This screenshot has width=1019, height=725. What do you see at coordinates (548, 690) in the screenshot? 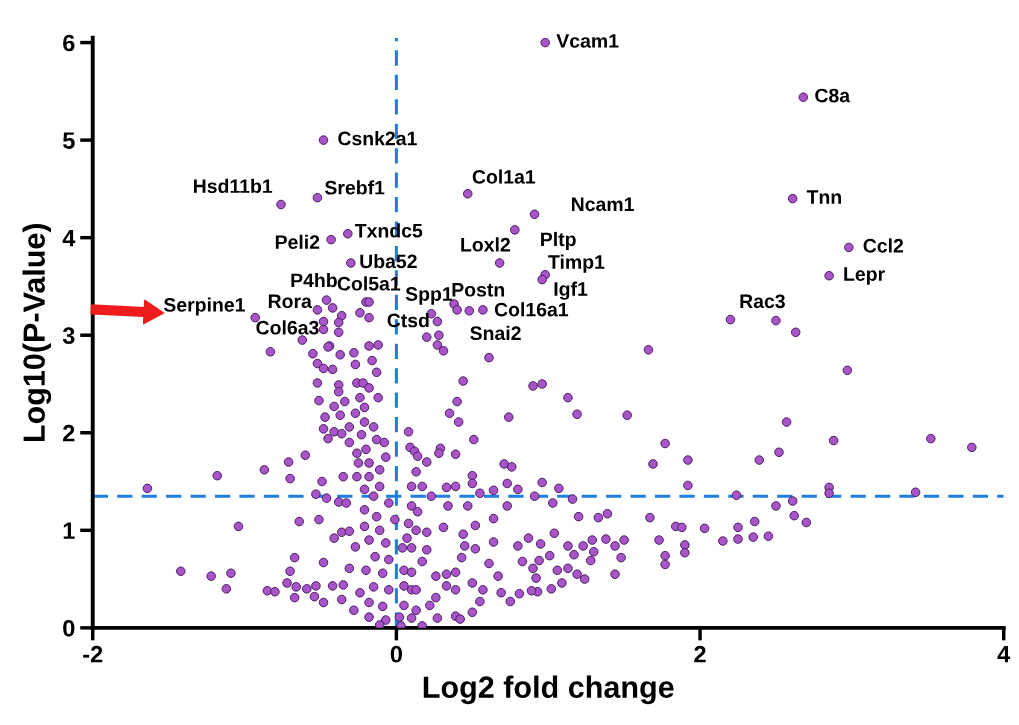
I see `x-axis-title: Log2 fold change` at bounding box center [548, 690].